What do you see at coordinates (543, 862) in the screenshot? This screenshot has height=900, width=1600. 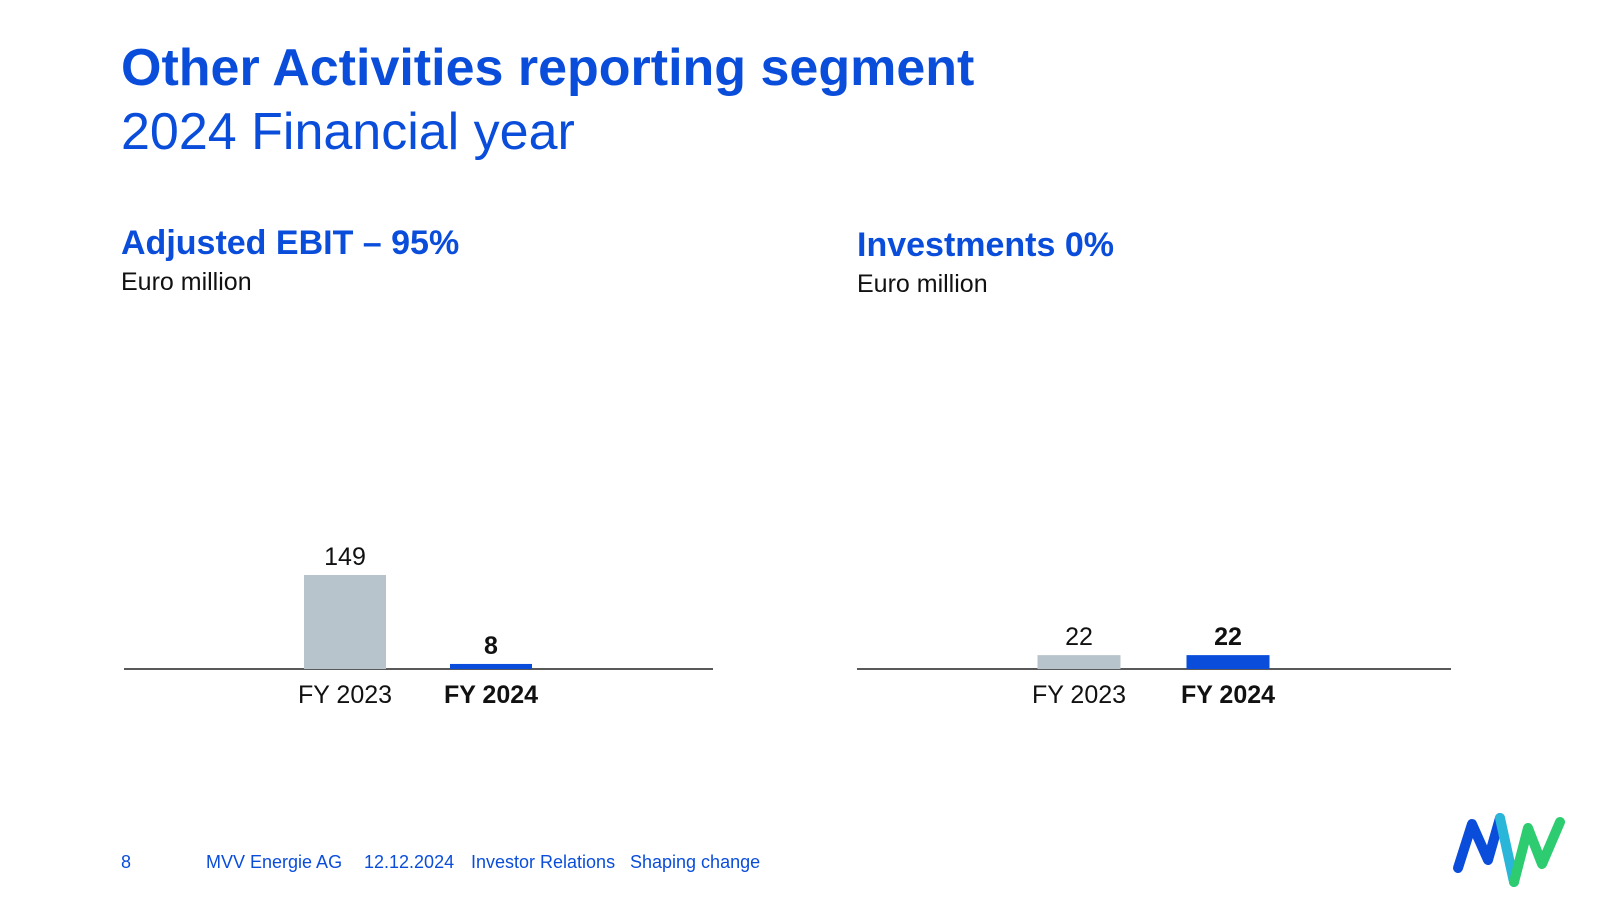 I see `footer-department: Investor Relations` at bounding box center [543, 862].